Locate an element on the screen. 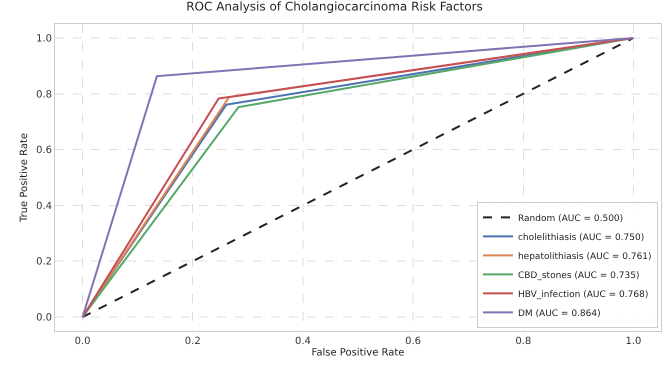 Image resolution: width=669 pixels, height=367 pixels. legend-label: Random (AUC = 0.500) is located at coordinates (571, 219).